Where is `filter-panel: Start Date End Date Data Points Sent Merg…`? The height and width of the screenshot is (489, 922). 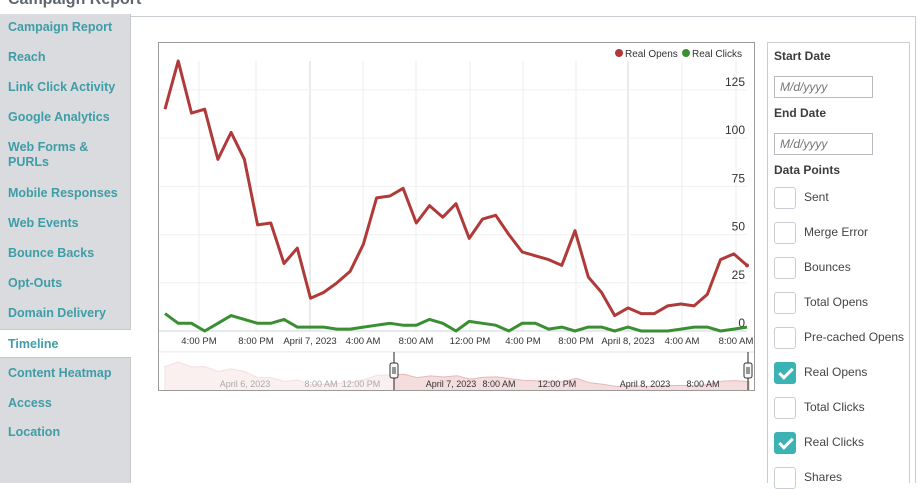 filter-panel: Start Date End Date Data Points Sent Merg… is located at coordinates (838, 265).